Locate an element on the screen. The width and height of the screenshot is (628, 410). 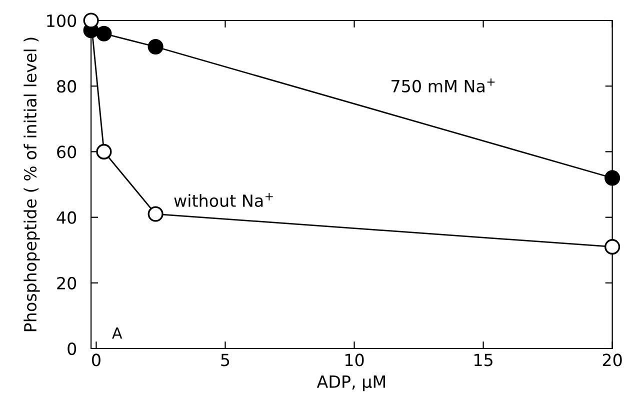
y-tick-label: 80 is located at coordinates (66, 86).